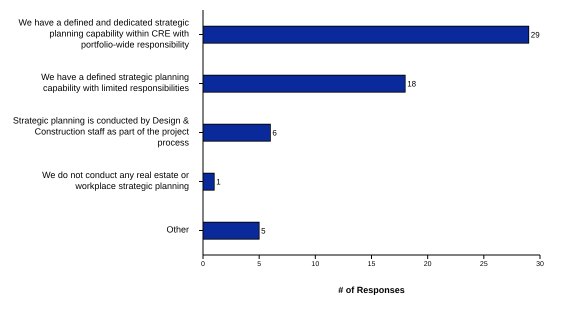 This screenshot has height=320, width=574. What do you see at coordinates (104, 34) in the screenshot?
I see `y-tick-label: We have a defined and dedicated strategic planning capability within CRE with portfolio-wide responsibility` at bounding box center [104, 34].